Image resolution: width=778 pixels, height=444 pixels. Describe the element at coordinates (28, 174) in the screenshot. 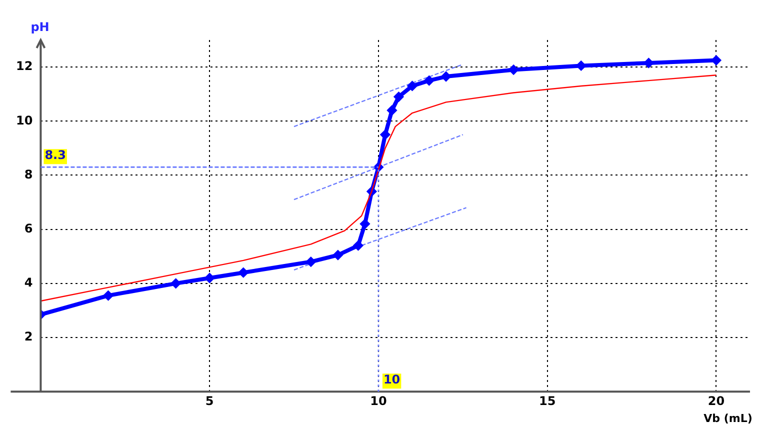

I see `y-tick-label: 8` at that location.